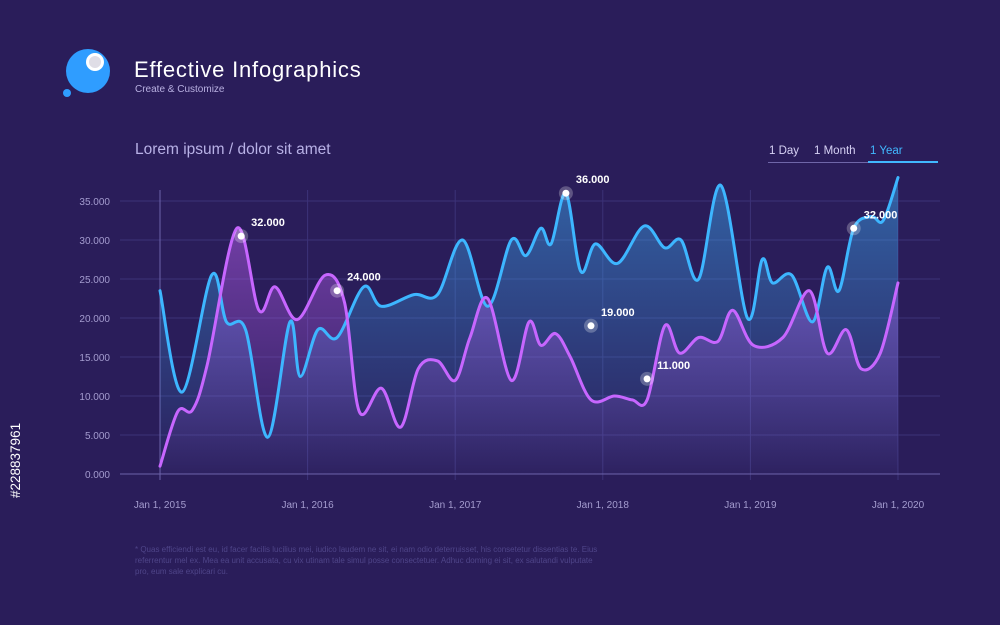  Describe the element at coordinates (673, 366) in the screenshot. I see `data-label: 11.000` at that location.